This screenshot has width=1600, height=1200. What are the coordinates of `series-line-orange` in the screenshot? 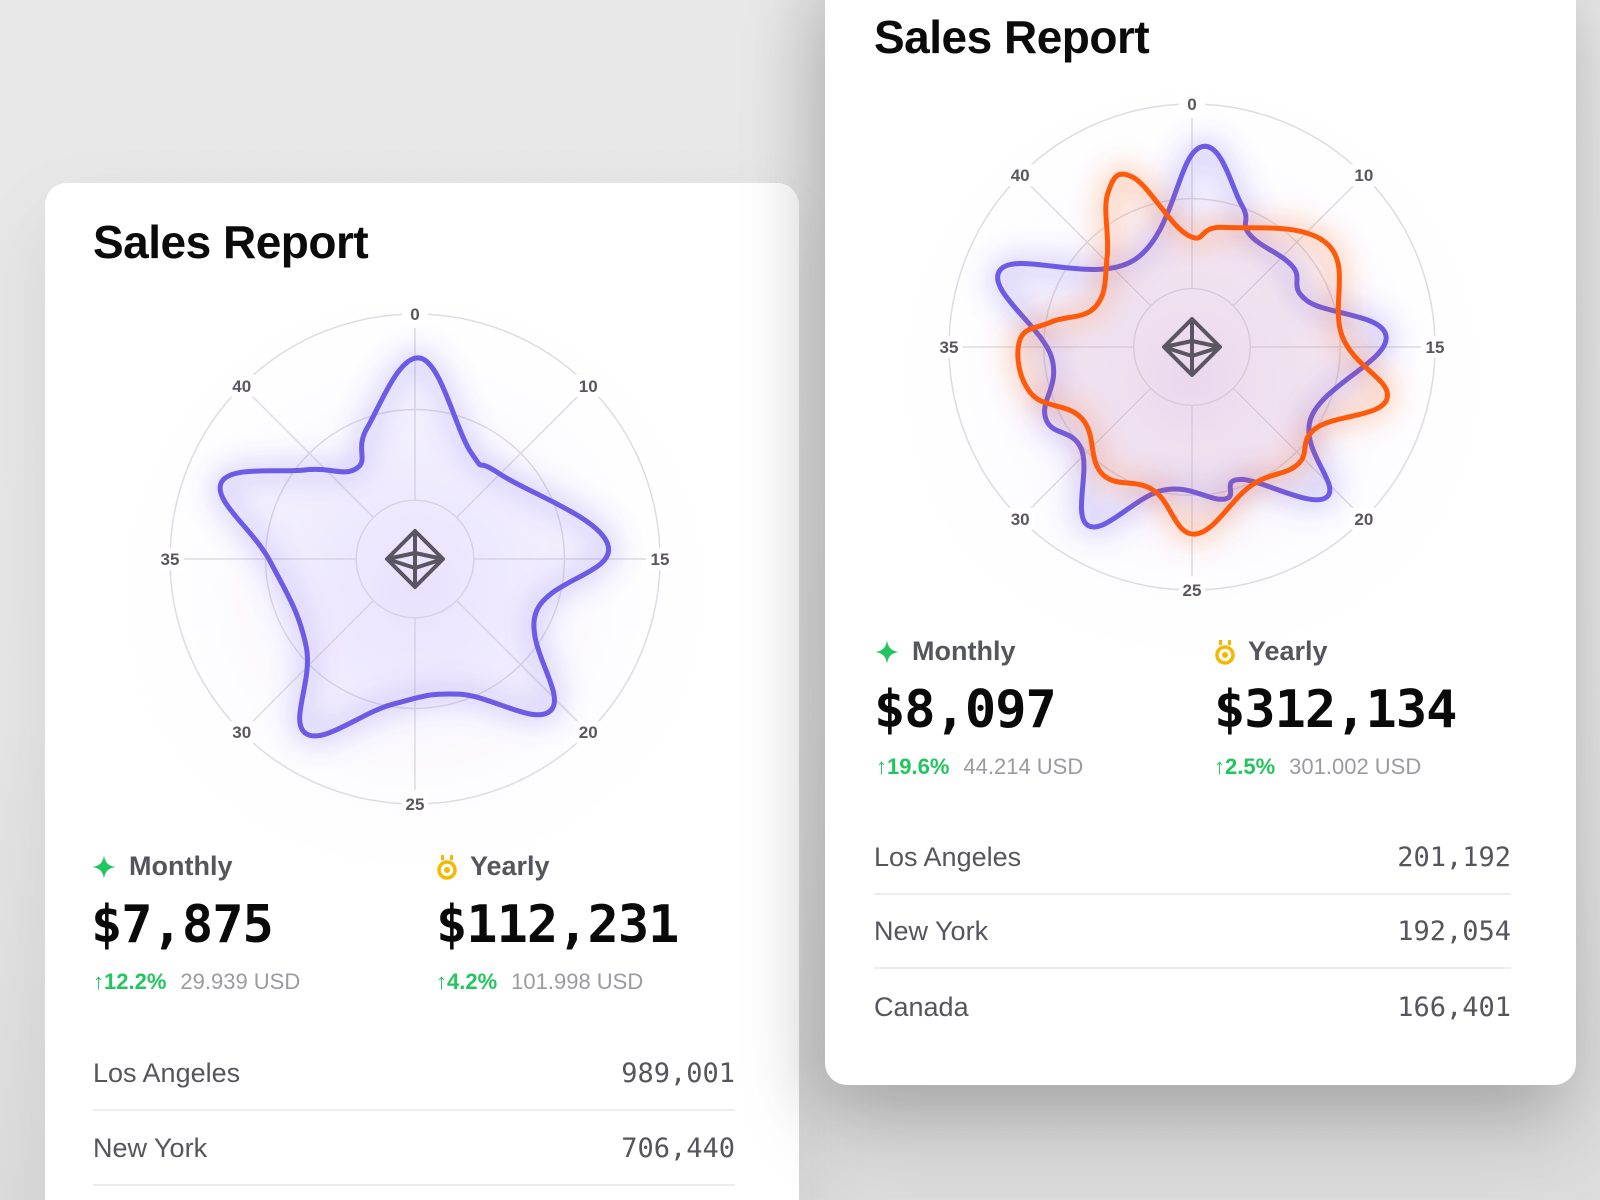 It's located at (1202, 354).